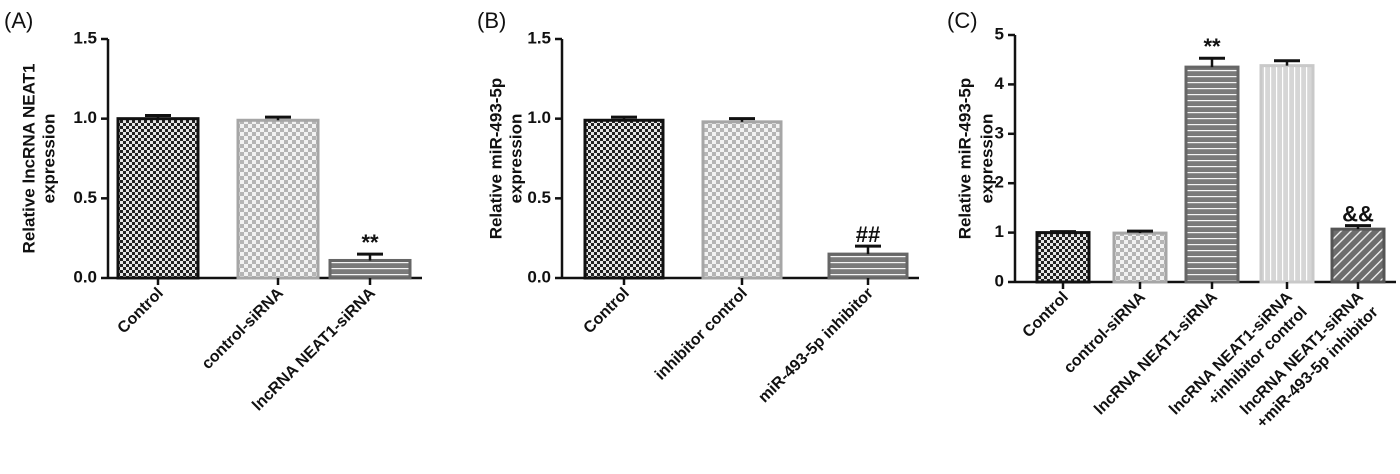 The height and width of the screenshot is (474, 1400). What do you see at coordinates (1000, 83) in the screenshot?
I see `y-tick-label: 4` at bounding box center [1000, 83].